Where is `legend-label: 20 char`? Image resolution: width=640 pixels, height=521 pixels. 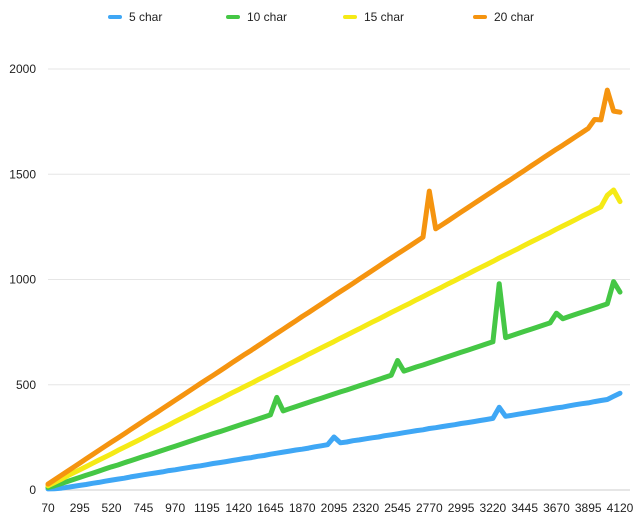
legend-label: 20 char is located at coordinates (514, 17).